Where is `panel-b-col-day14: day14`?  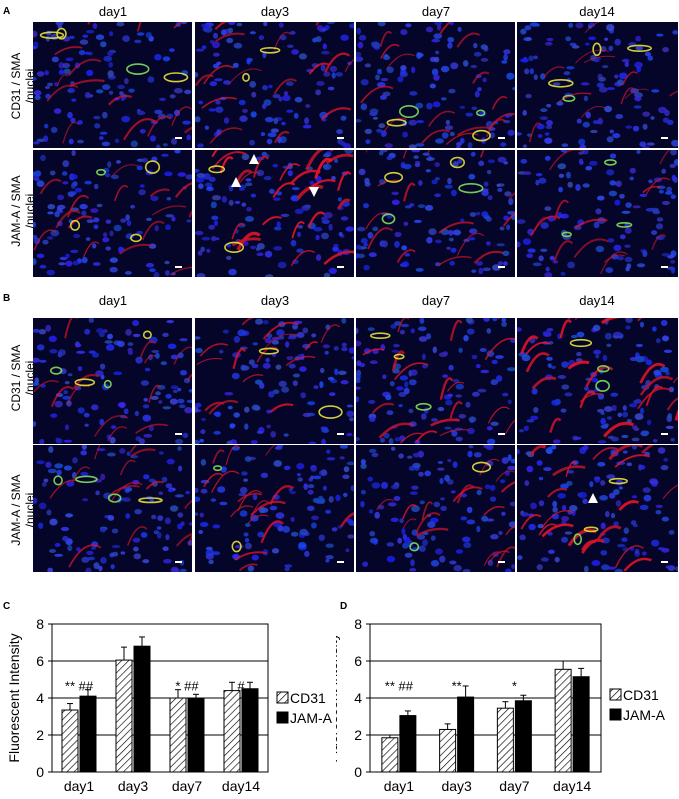 panel-b-col-day14: day14 is located at coordinates (597, 300).